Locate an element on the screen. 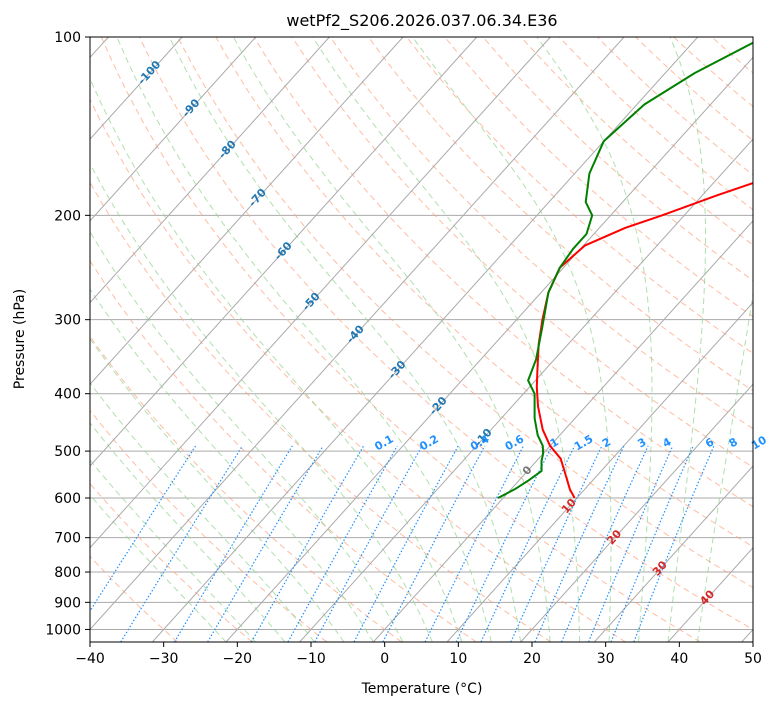 The width and height of the screenshot is (775, 708). mixing-ratio-label: 0.6 is located at coordinates (515, 442).